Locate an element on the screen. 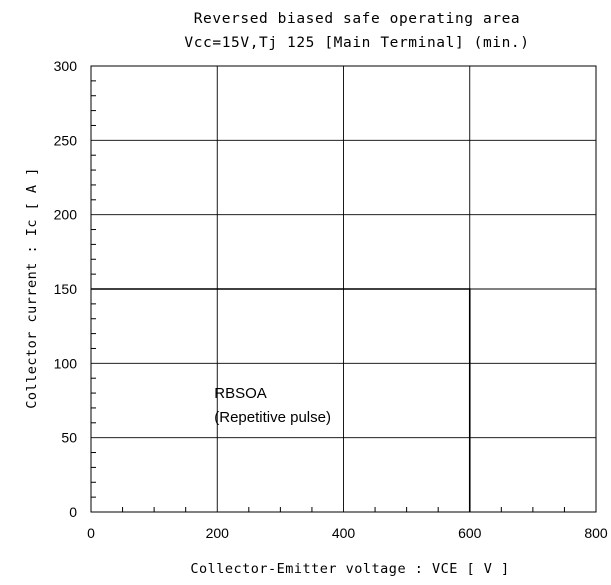 This screenshot has height=585, width=611. annotation-label-pulse: (Repetitive pulse) is located at coordinates (272, 417).